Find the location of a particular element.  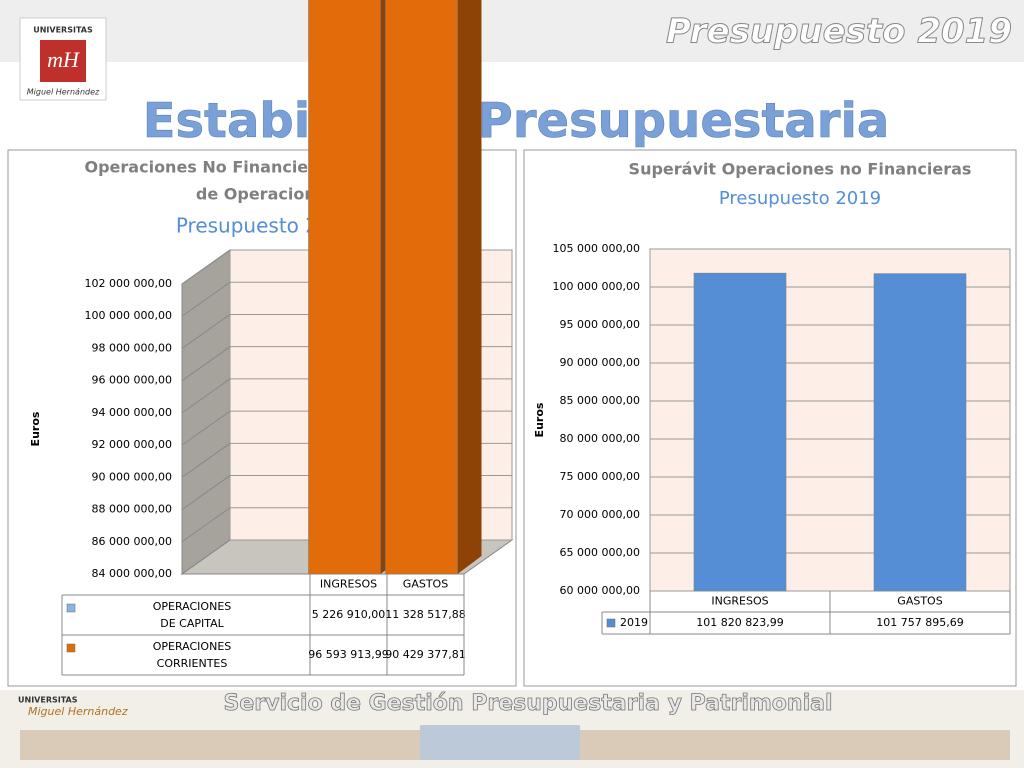

logo-text: Miguel Hernández is located at coordinates (63, 92).